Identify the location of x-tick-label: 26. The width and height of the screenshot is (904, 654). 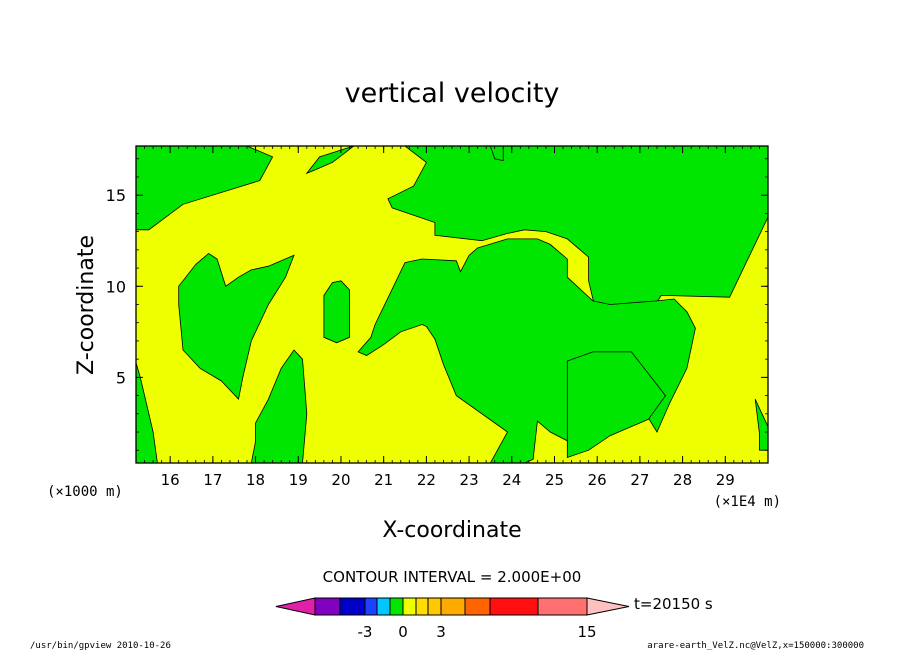
(597, 480).